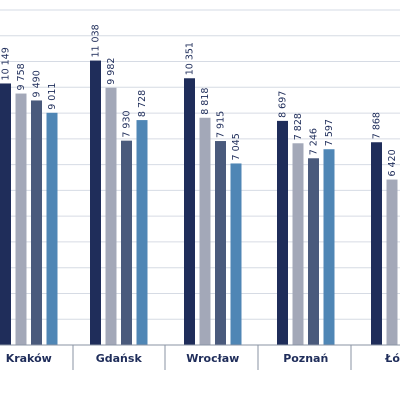 The image size is (400, 400). Describe the element at coordinates (29, 358) in the screenshot. I see `category-label: Kraków` at that location.